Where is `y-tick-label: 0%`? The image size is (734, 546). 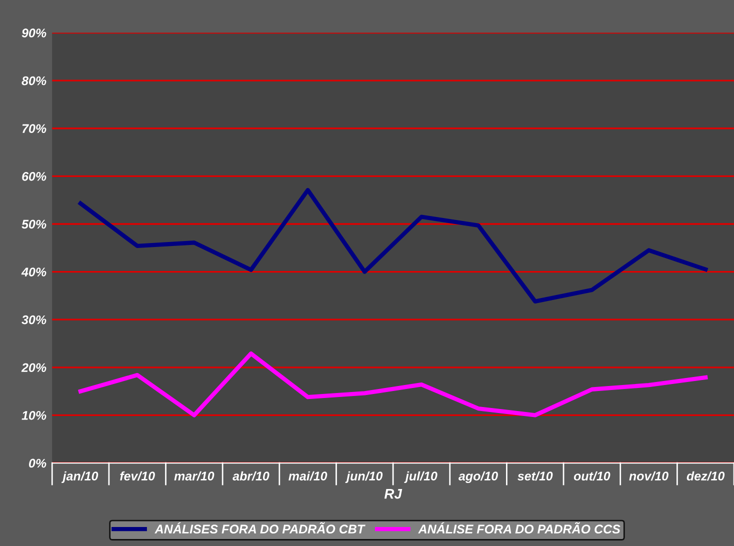
y-tick-label: 0% is located at coordinates (37, 463).